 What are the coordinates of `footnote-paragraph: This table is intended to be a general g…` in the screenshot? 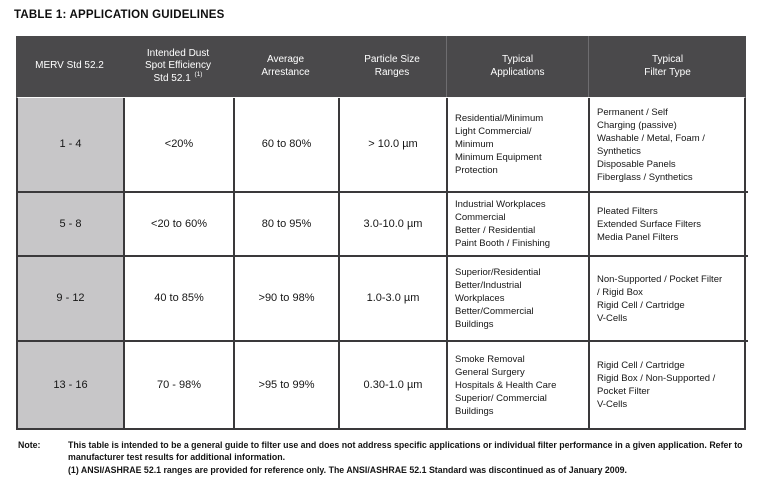 It's located at (405, 451).